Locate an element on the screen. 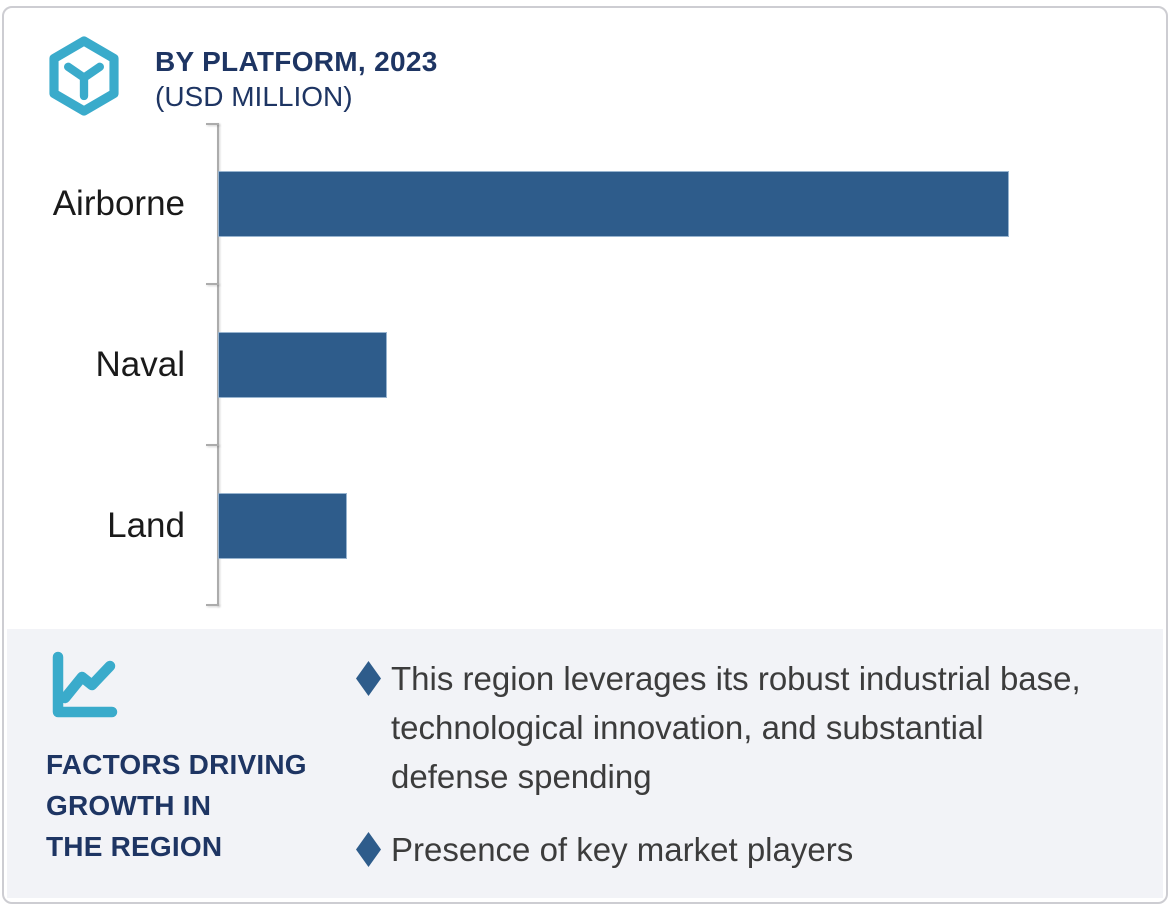  bullet-text: Presence of key market players is located at coordinates (622, 849).